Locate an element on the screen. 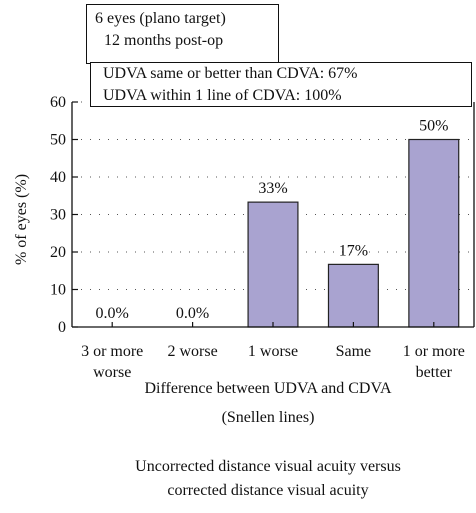 The image size is (476, 513). y-axis-label: % of eyes (%) is located at coordinates (21, 219).